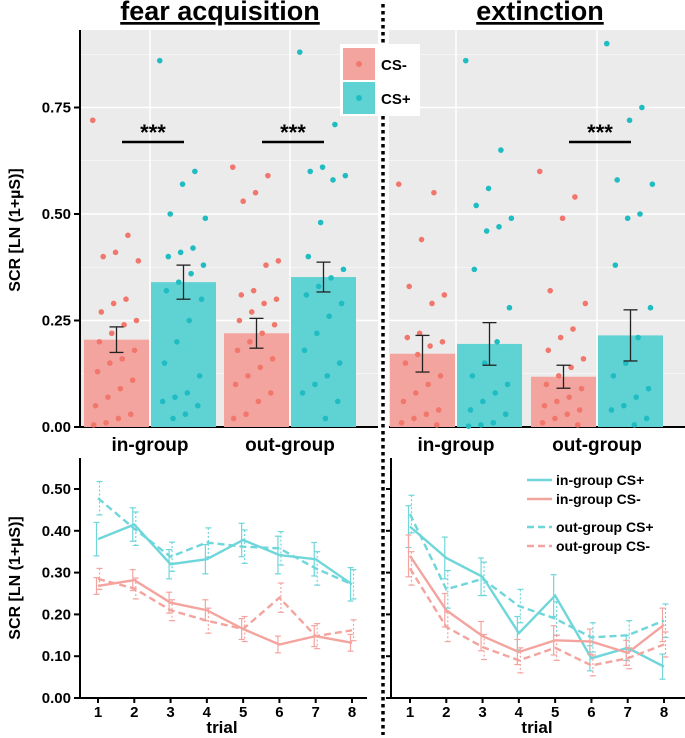 The height and width of the screenshot is (738, 685). Describe the element at coordinates (380, 80) in the screenshot. I see `bar-legend: CS- CS+` at that location.